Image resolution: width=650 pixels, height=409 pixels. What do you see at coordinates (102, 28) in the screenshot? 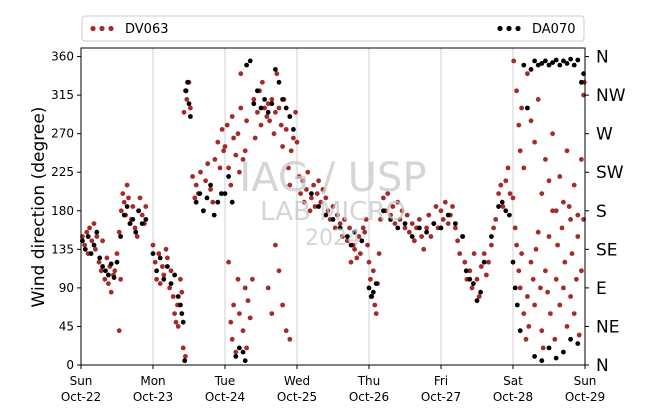
I see `legend-marker-dv063` at bounding box center [102, 28].